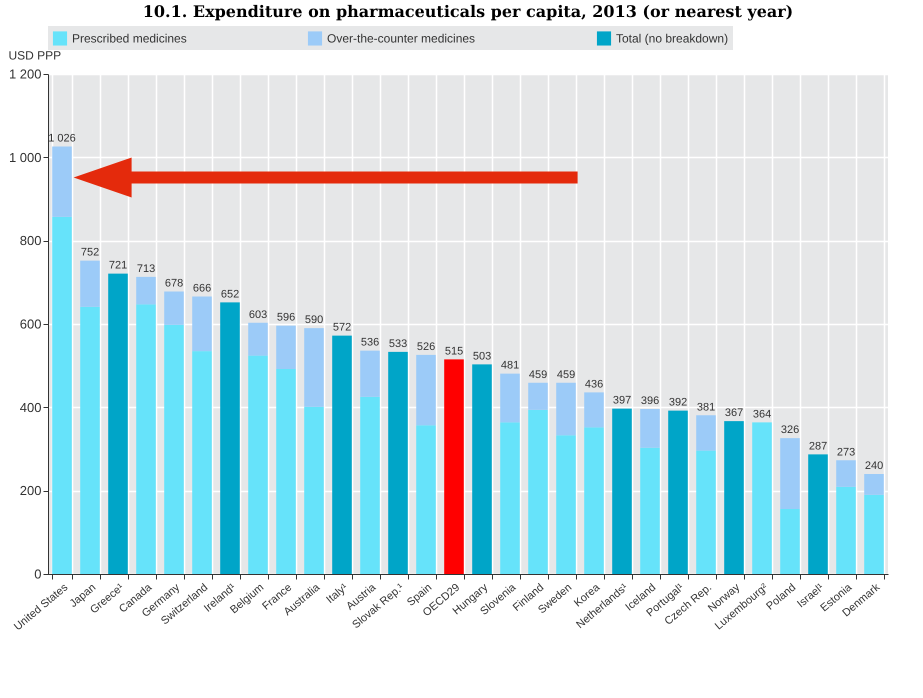 This screenshot has width=923, height=698. I want to click on y-tick-label: 400, so click(31, 407).